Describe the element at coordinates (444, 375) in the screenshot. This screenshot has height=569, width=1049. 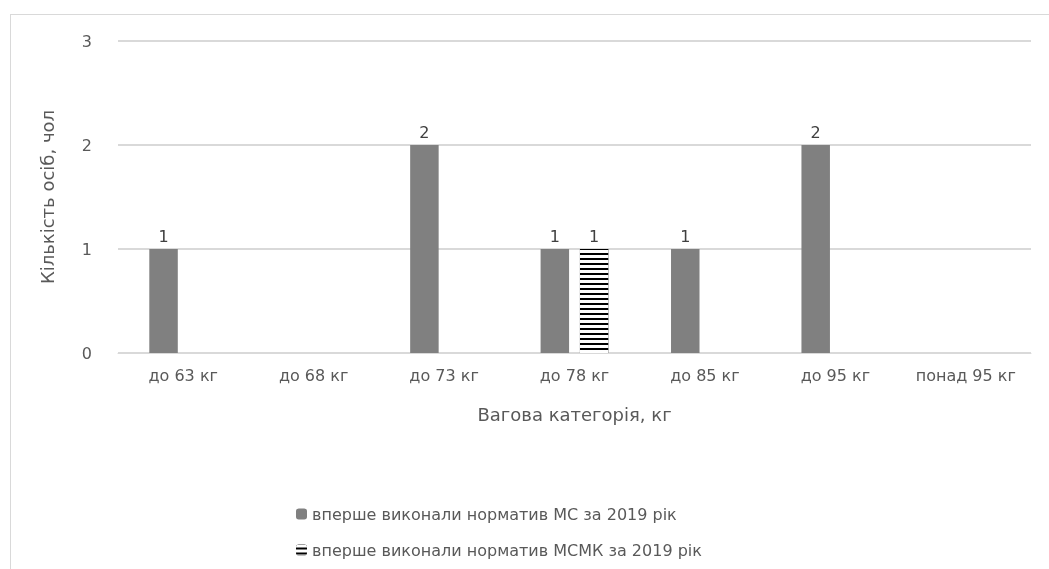
I see `x-tick-label: до 73 кг` at that location.